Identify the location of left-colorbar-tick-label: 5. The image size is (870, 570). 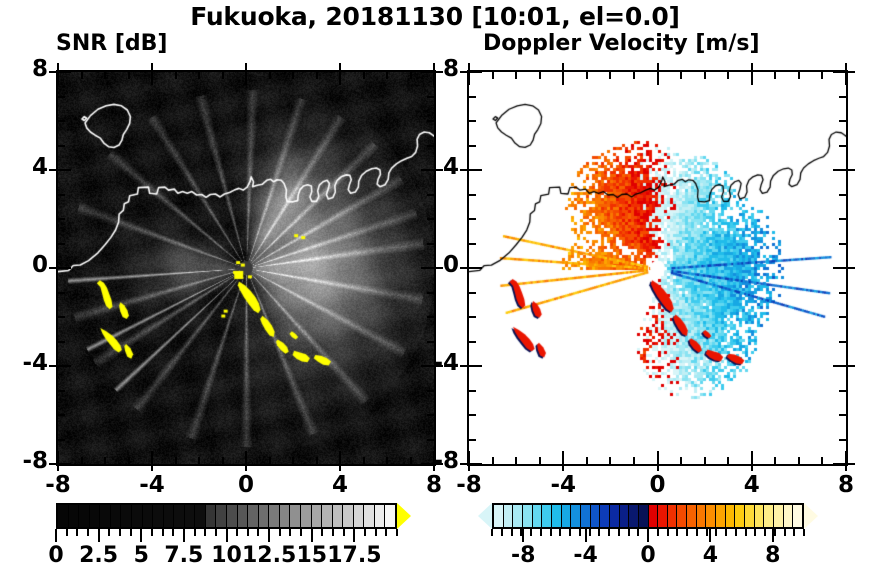
(141, 555).